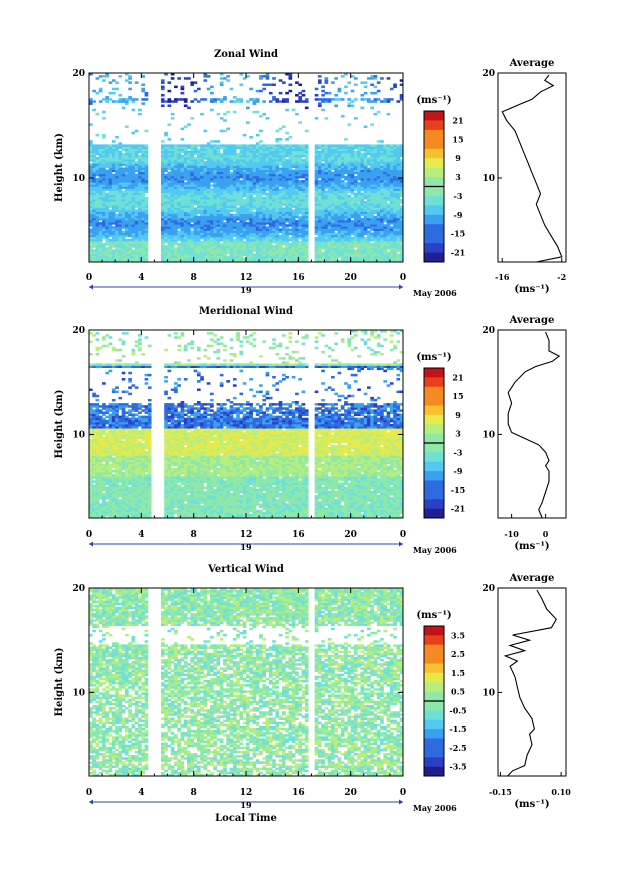 This screenshot has height=873, width=626. What do you see at coordinates (246, 54) in the screenshot?
I see `panel-title: Zonal Wind` at bounding box center [246, 54].